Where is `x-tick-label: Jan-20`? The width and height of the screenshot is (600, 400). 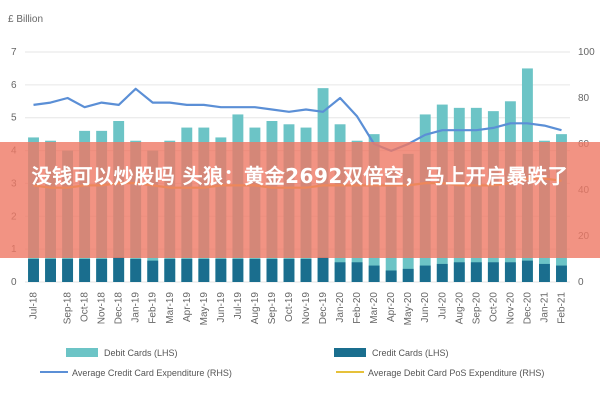
x-tick-label: Jan-20 is located at coordinates (340, 307).